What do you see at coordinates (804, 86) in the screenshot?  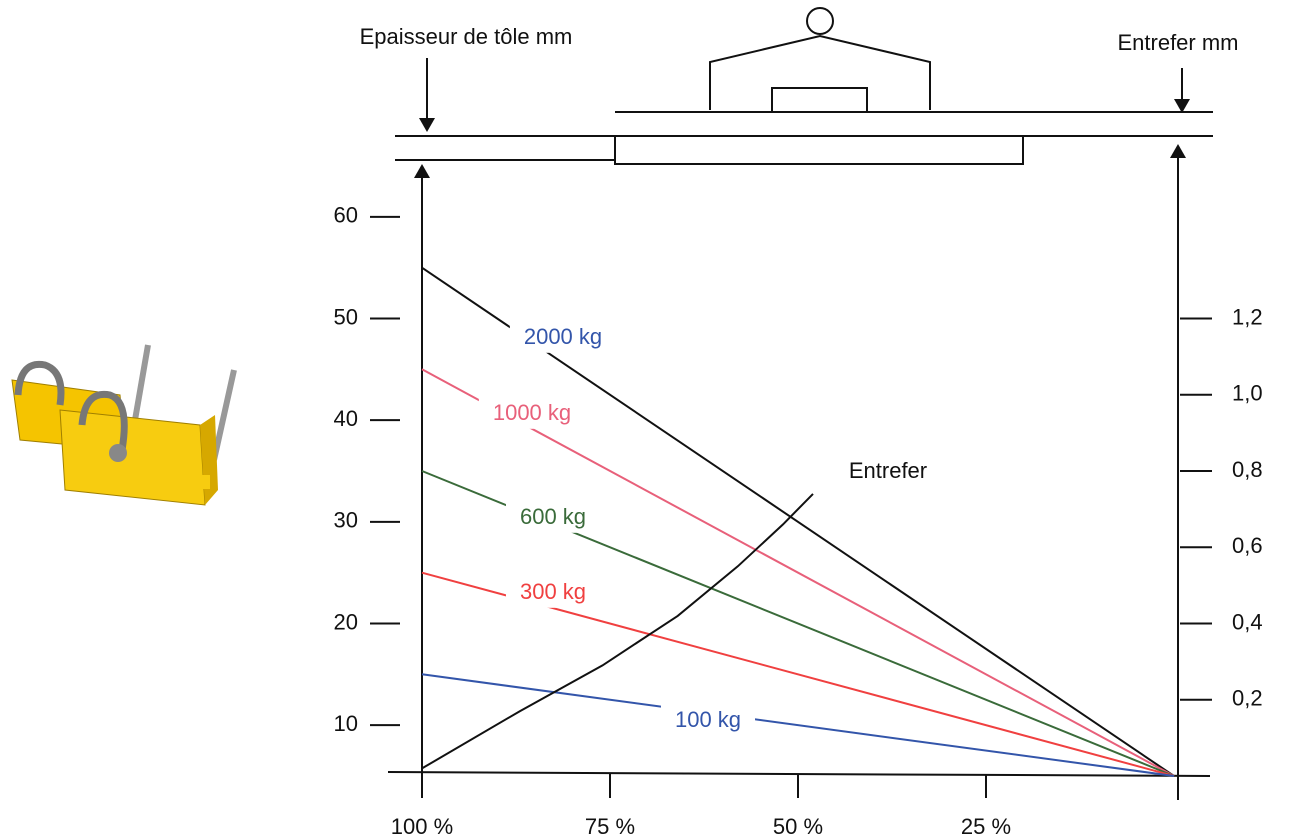 I see `magnet-diagram` at bounding box center [804, 86].